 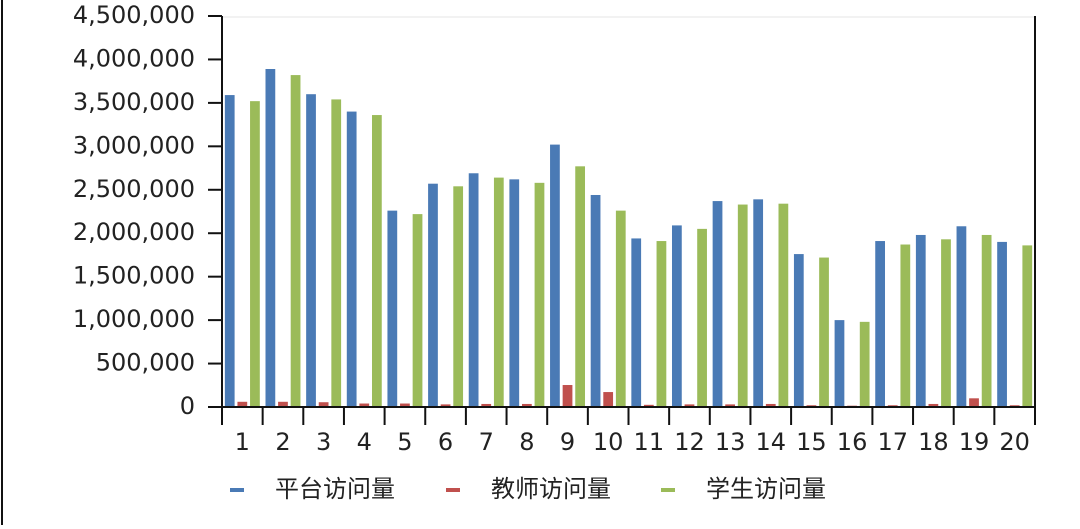 I want to click on x-tick-label: 14, so click(x=771, y=442).